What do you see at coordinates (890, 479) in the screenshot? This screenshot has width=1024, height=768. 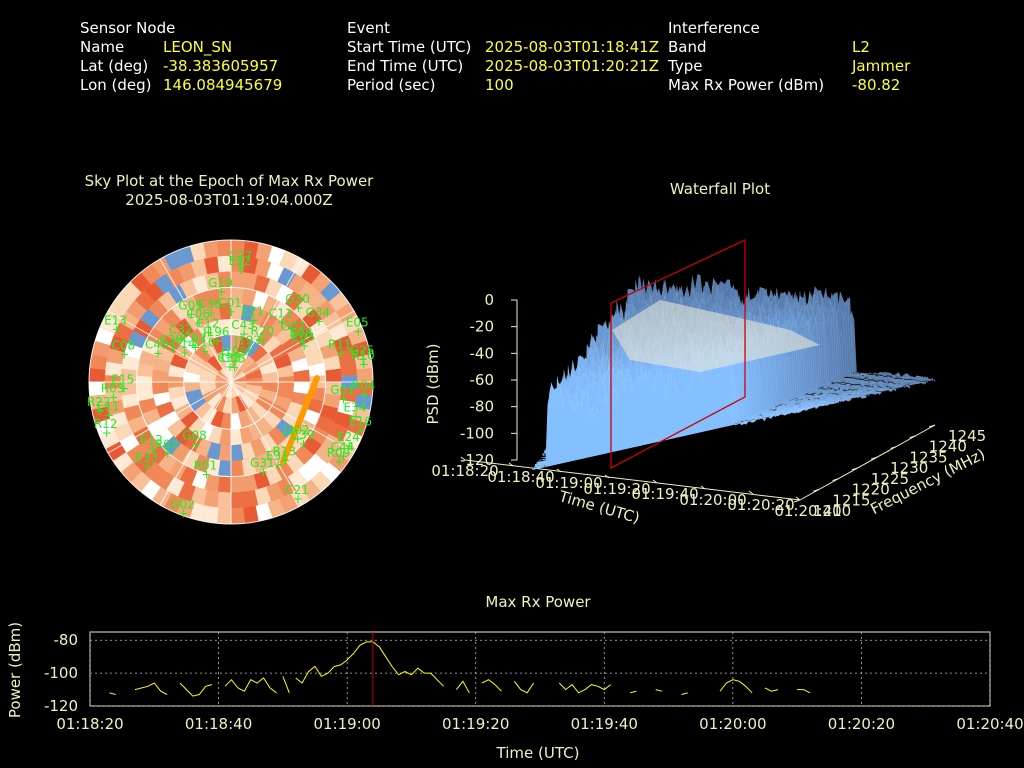 I see `frequency-tick-label: 1225` at bounding box center [890, 479].